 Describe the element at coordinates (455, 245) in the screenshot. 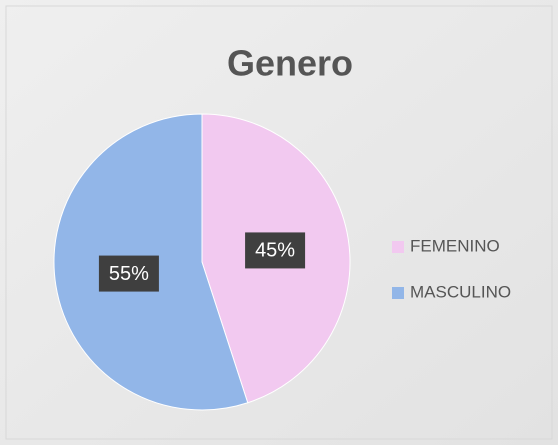

I see `legend-label: FEMENINO` at that location.